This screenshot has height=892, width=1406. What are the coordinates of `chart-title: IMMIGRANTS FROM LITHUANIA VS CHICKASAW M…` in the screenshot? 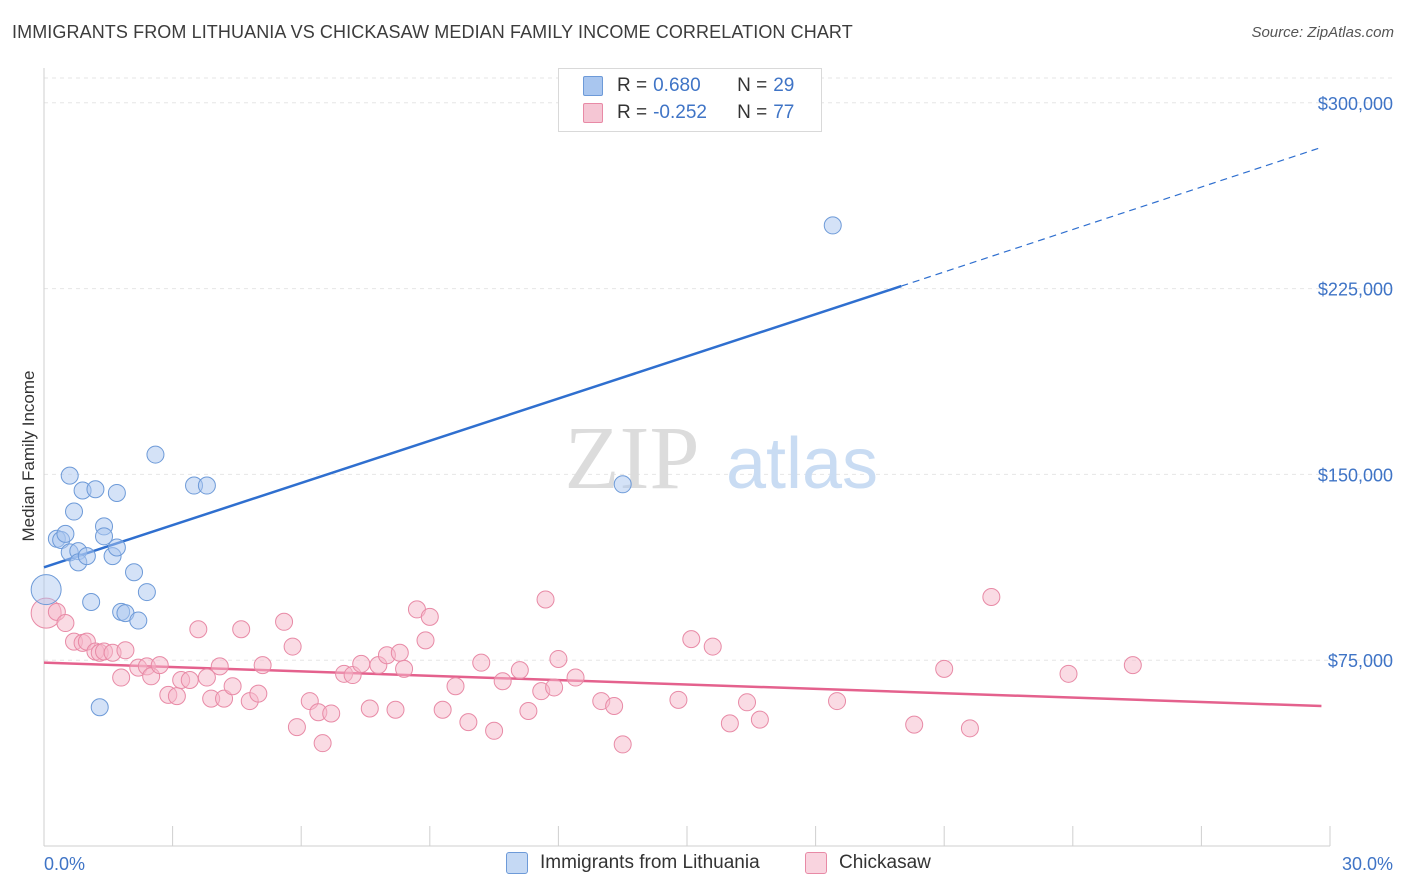 It's located at (432, 32).